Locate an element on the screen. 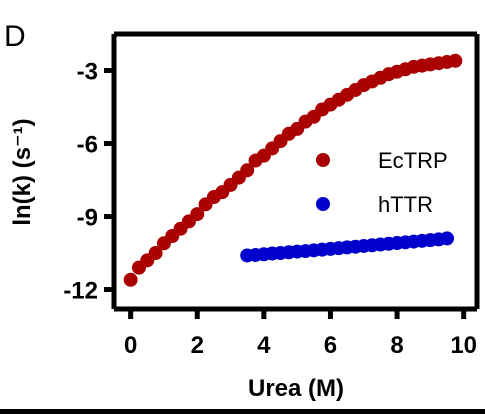 The image size is (485, 419). data-point-httr is located at coordinates (447, 238).